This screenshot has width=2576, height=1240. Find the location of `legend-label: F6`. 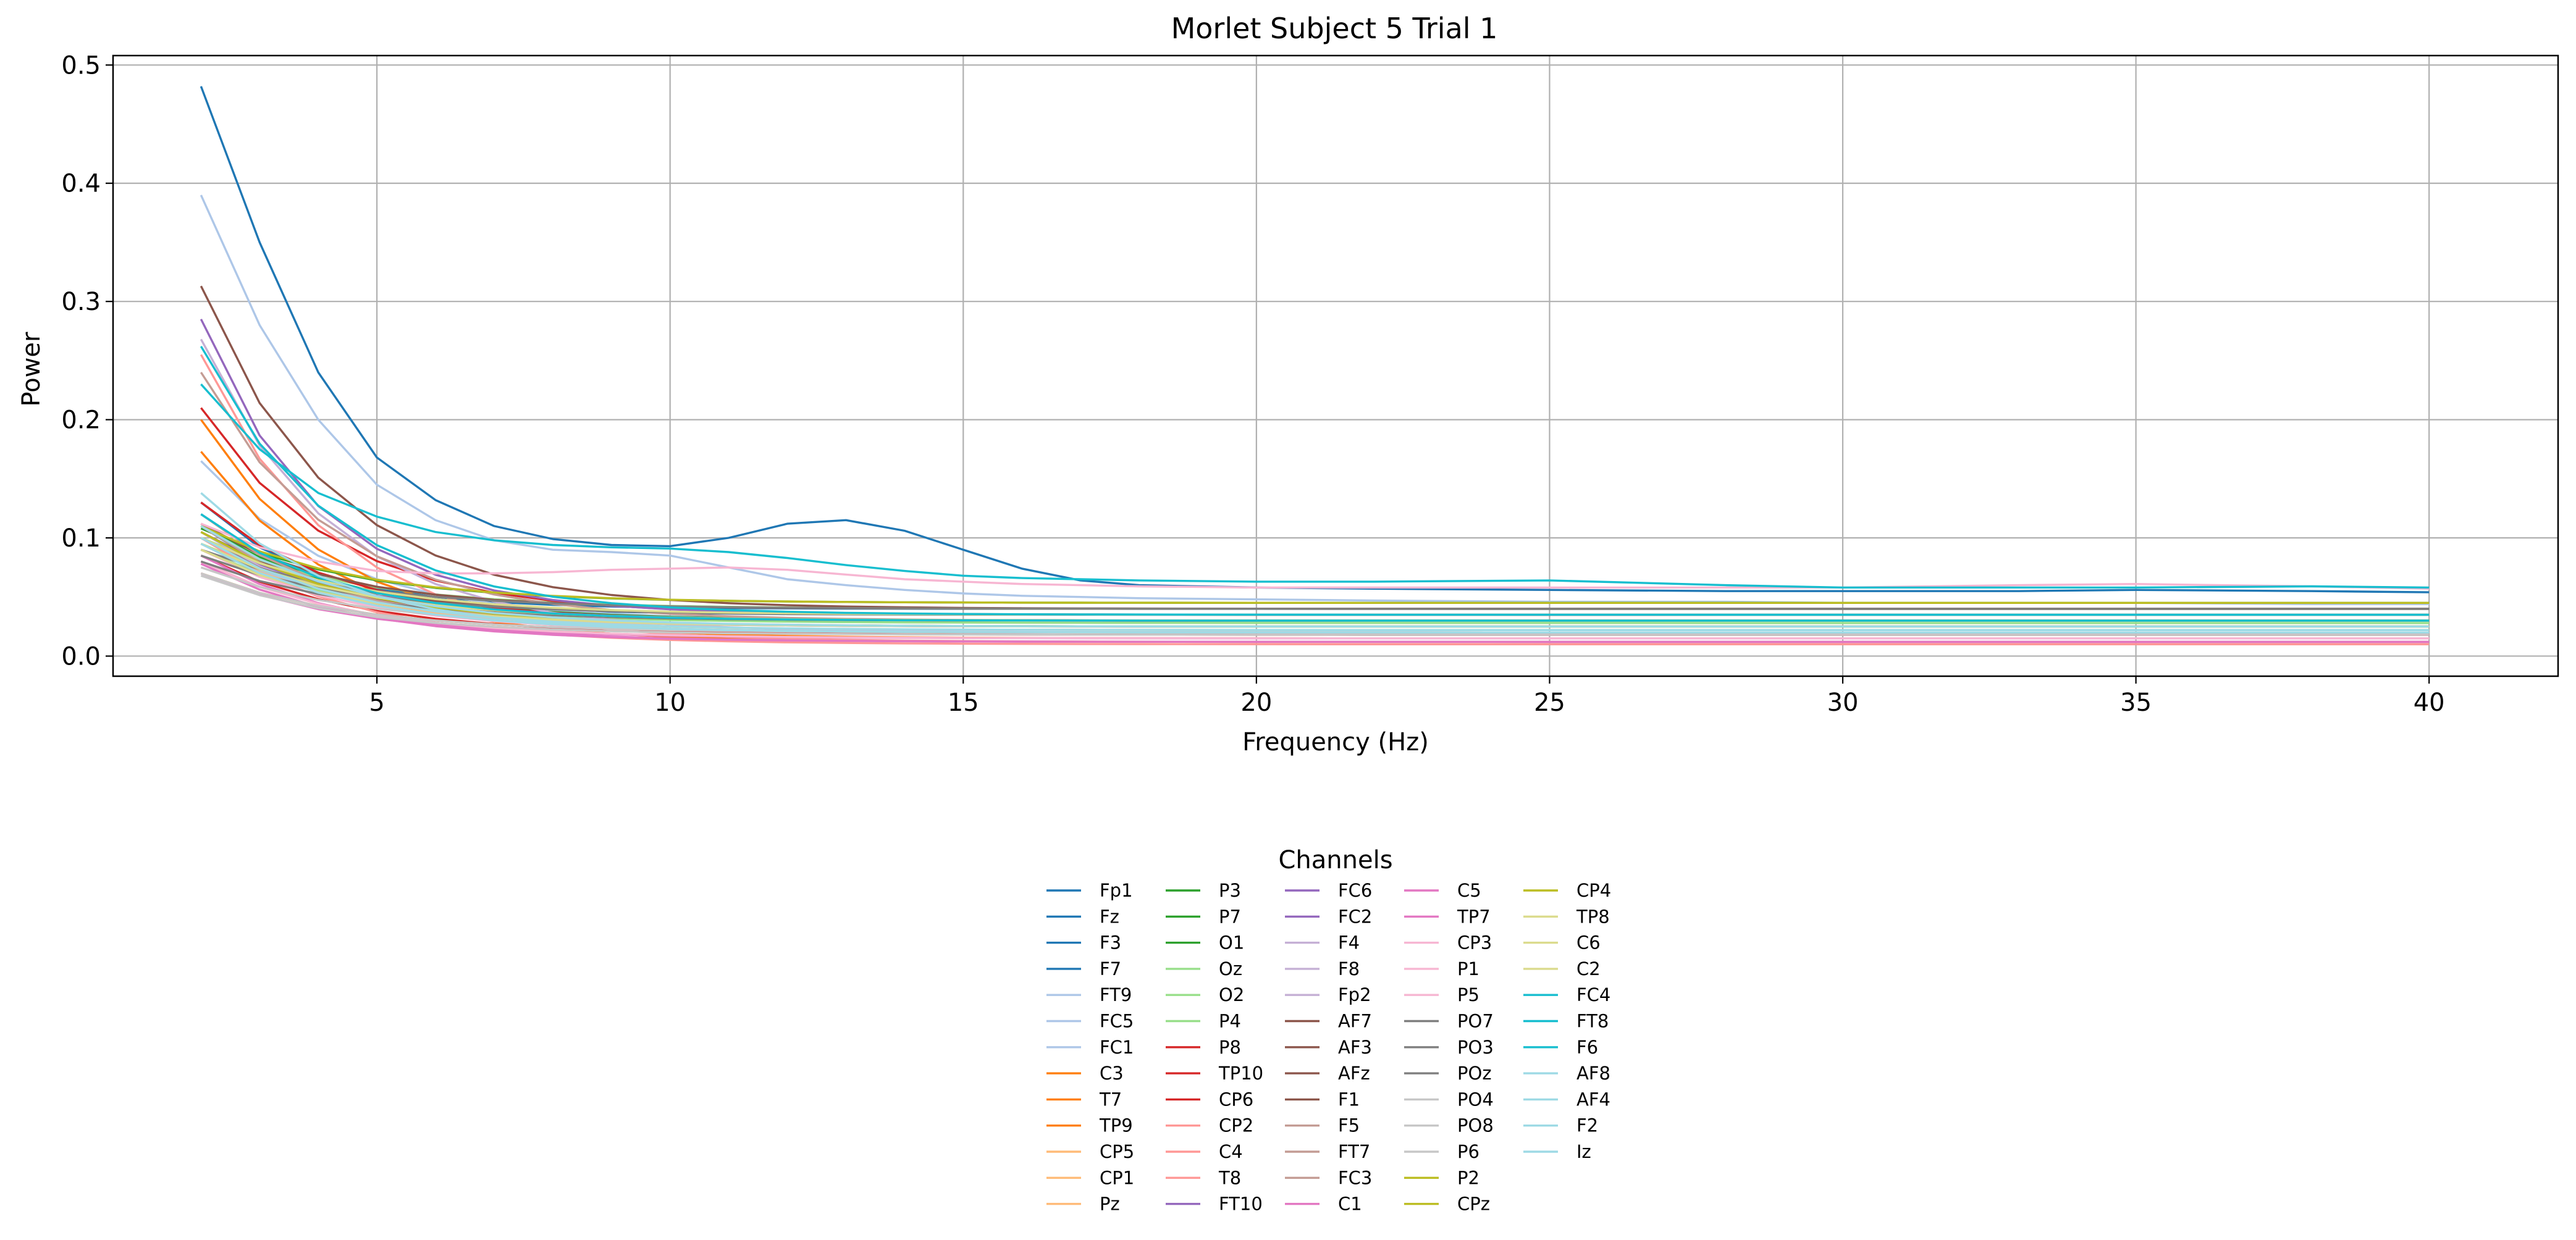

legend-label: F6 is located at coordinates (1587, 1047).